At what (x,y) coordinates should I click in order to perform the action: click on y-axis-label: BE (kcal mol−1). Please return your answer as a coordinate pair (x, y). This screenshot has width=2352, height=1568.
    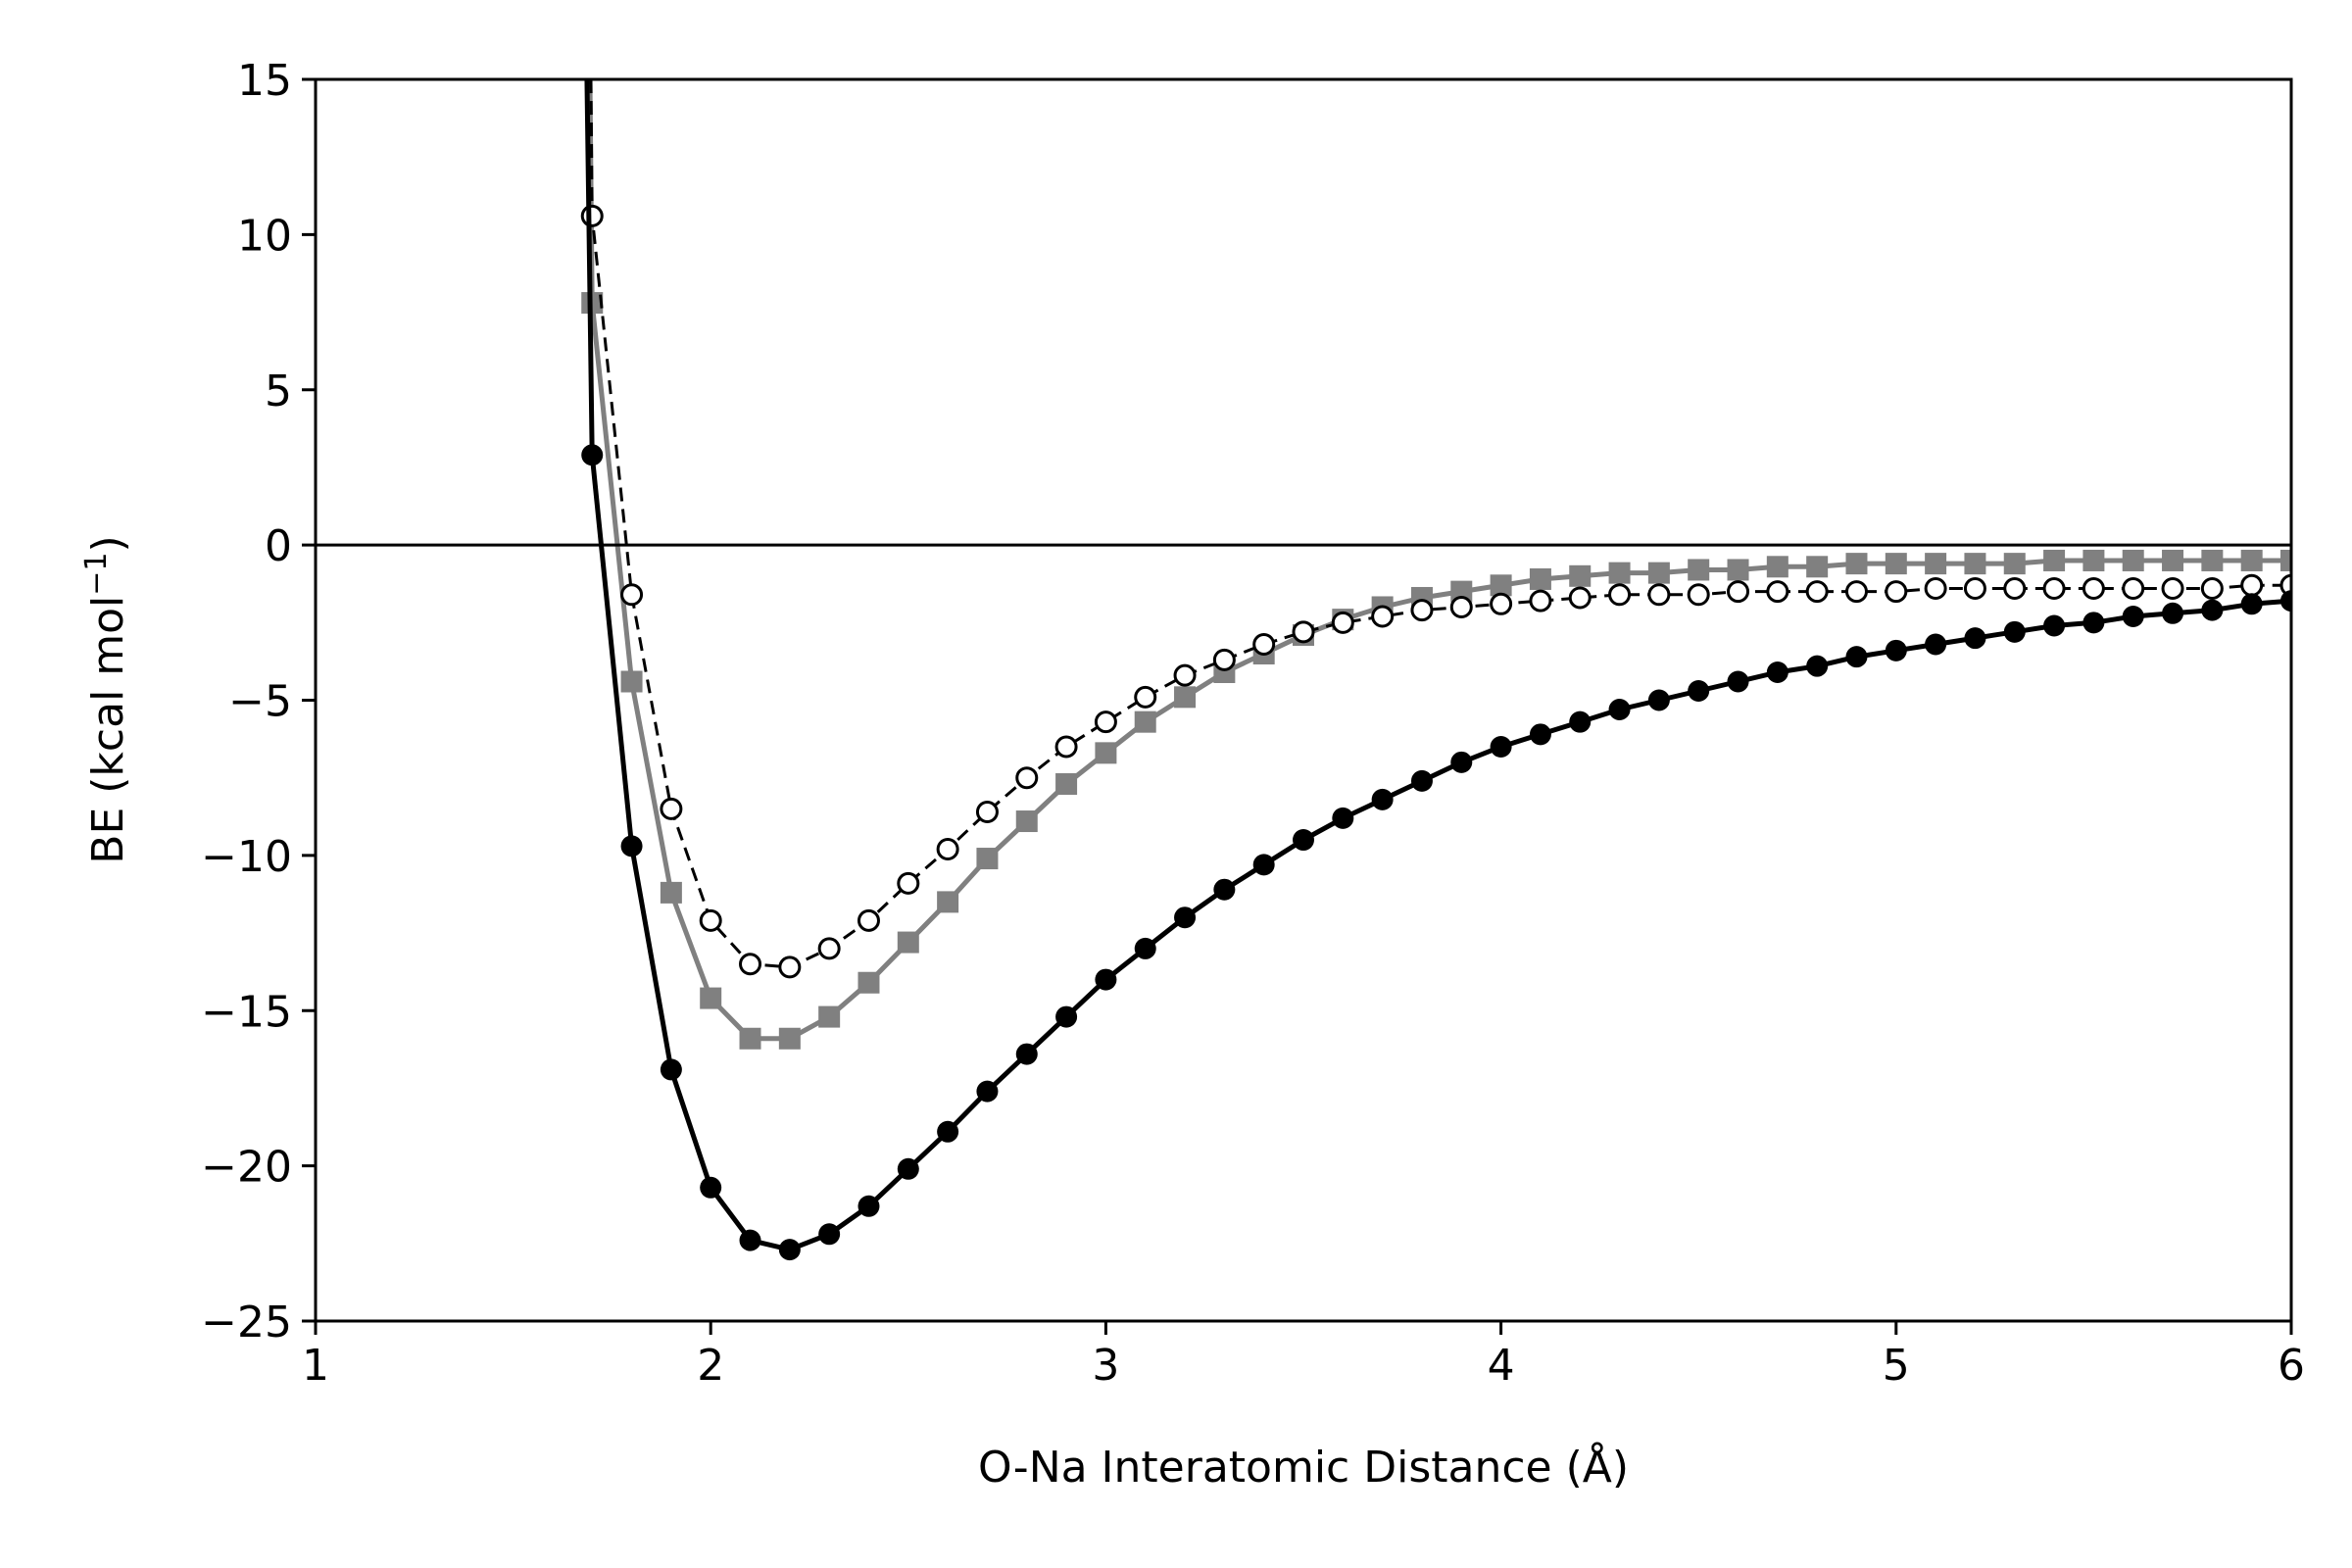
    Looking at the image, I should click on (106, 699).